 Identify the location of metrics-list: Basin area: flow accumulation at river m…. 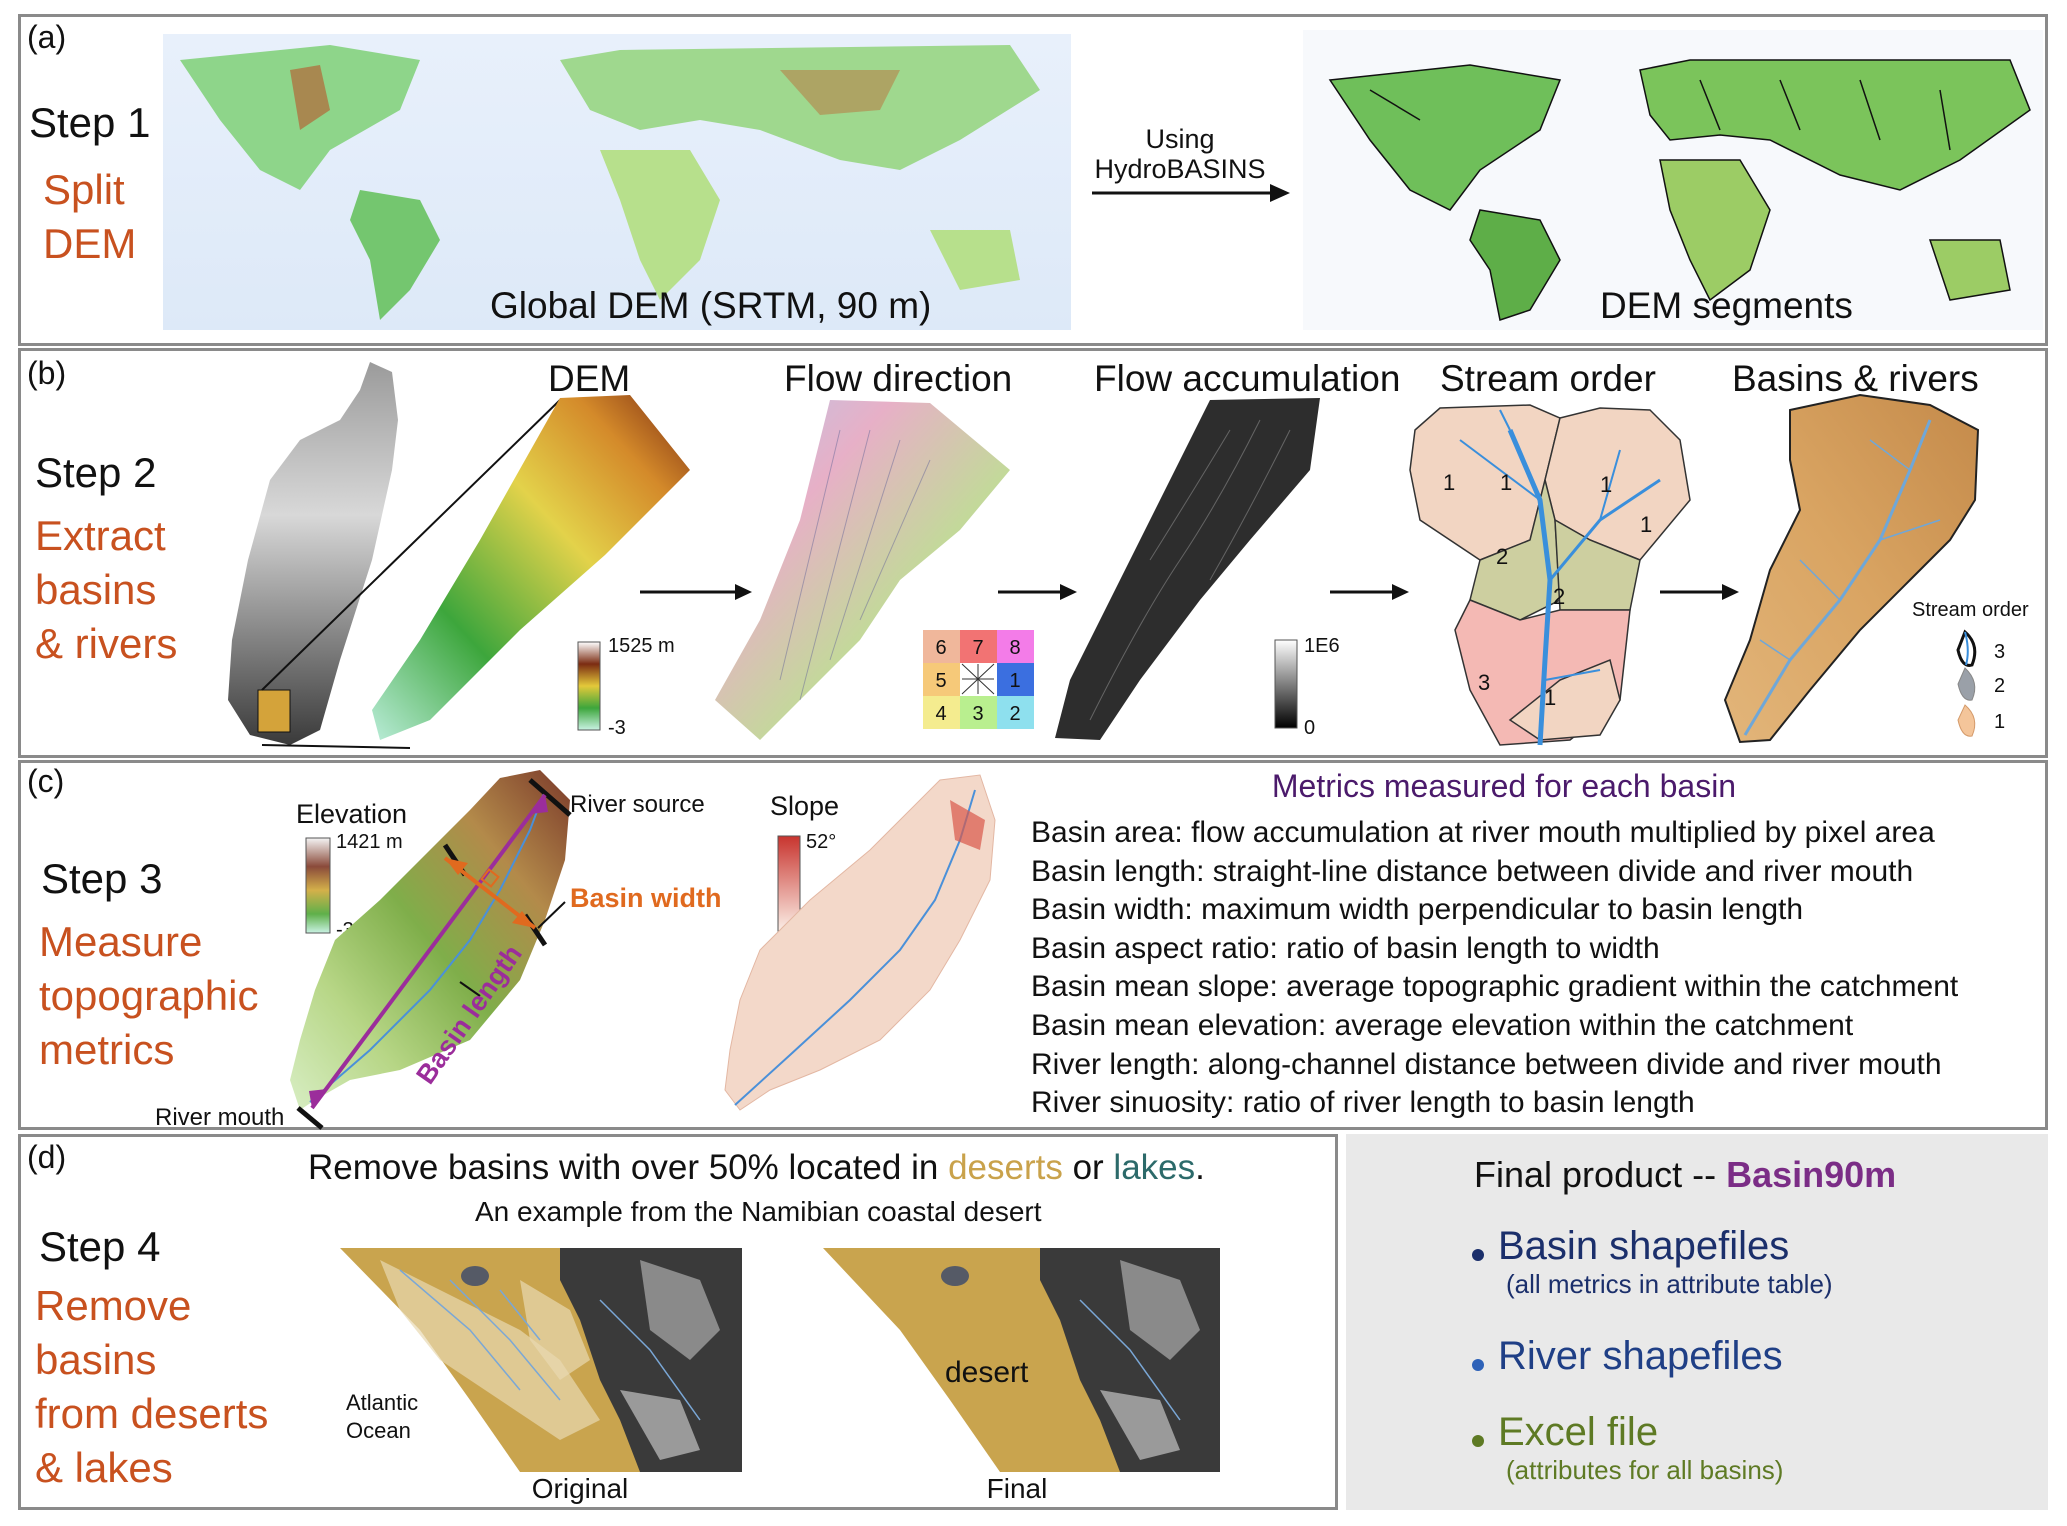
(1494, 968).